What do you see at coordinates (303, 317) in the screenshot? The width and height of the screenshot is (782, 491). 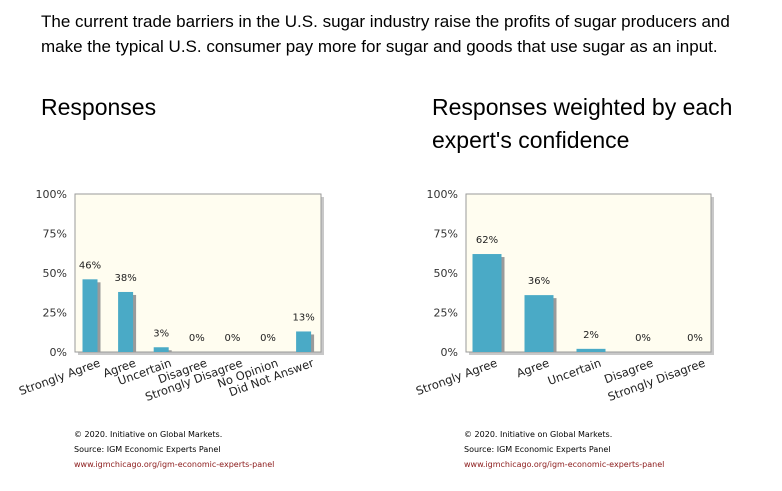 I see `data-label: 13%` at bounding box center [303, 317].